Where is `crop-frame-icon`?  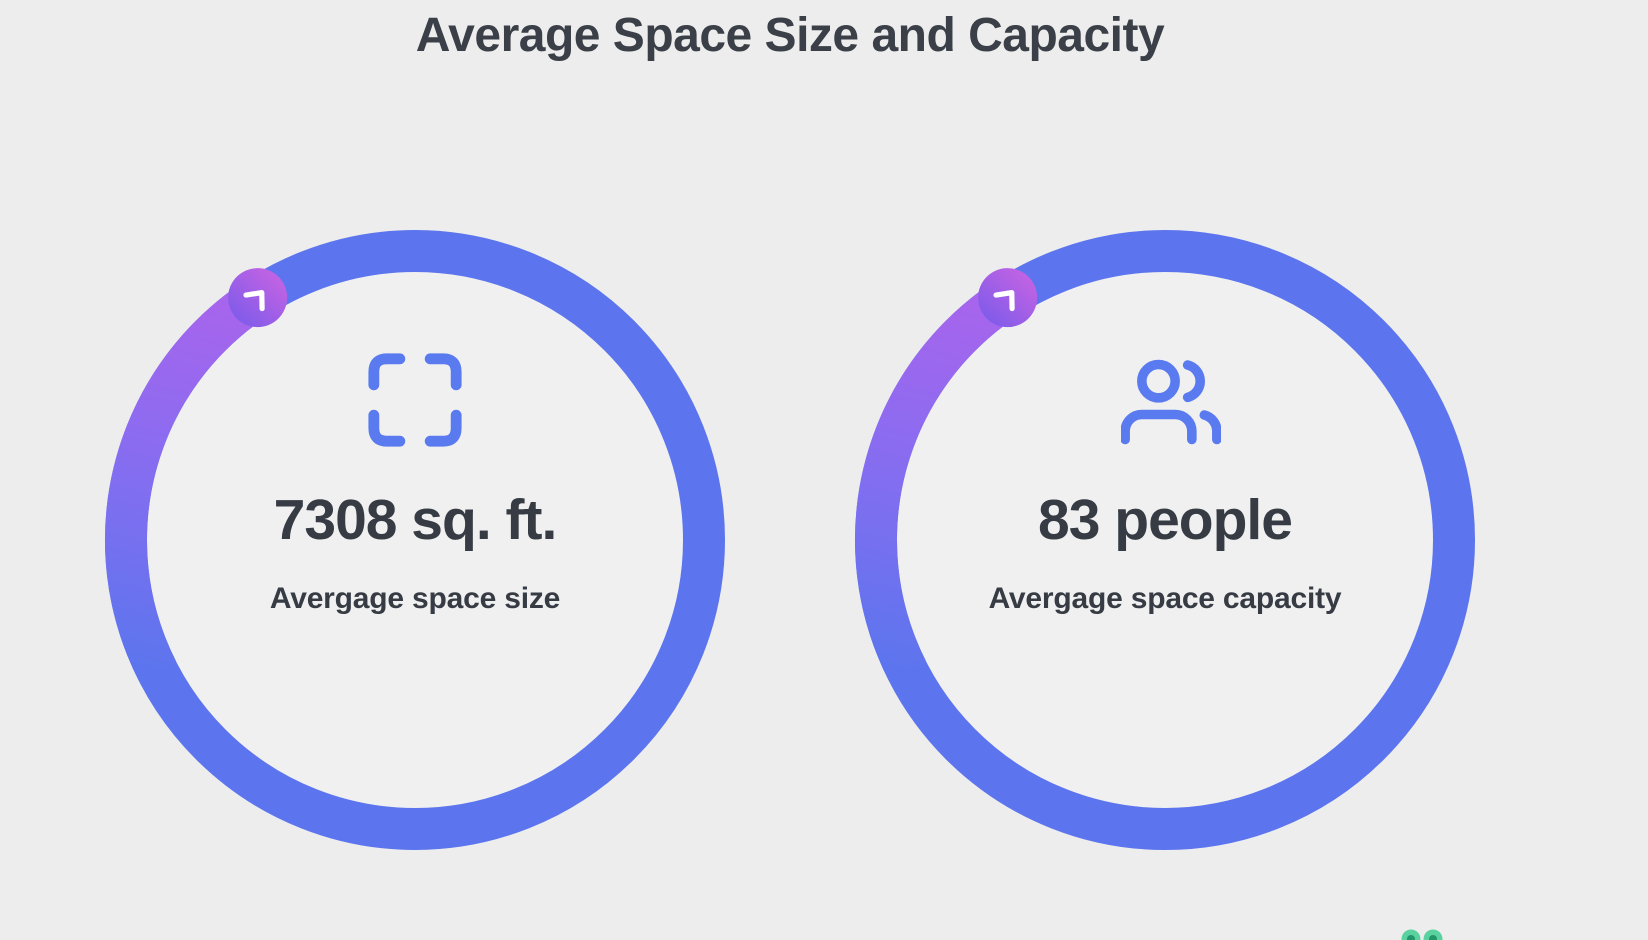 crop-frame-icon is located at coordinates (415, 400).